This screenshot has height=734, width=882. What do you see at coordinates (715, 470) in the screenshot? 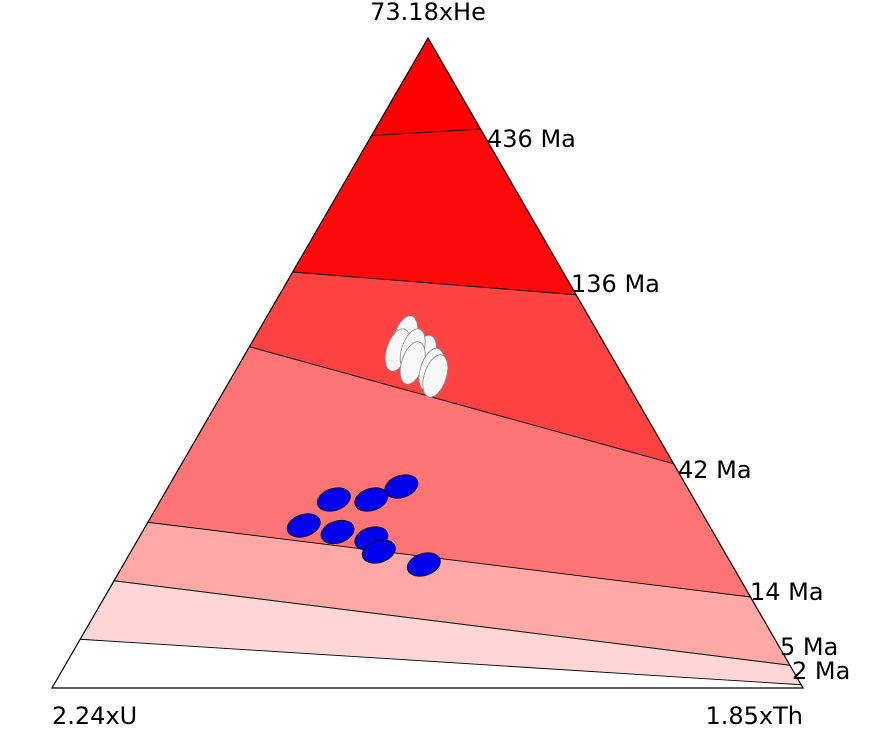
I see `contour-label: 42 Ma` at bounding box center [715, 470].